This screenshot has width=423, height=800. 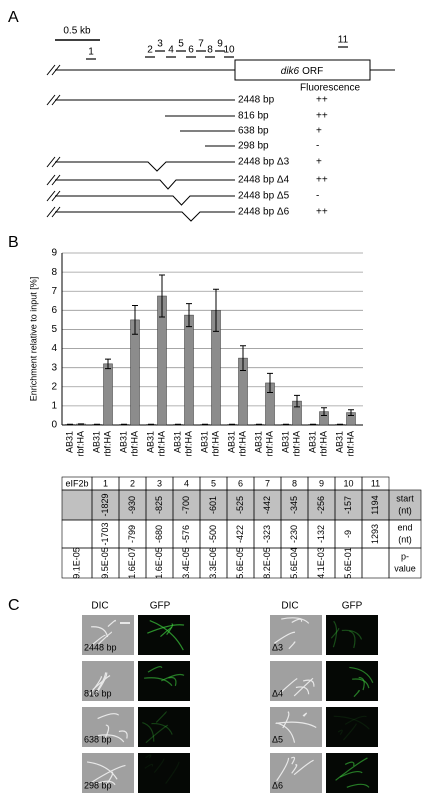 I want to click on column-header: 11, so click(x=375, y=483).